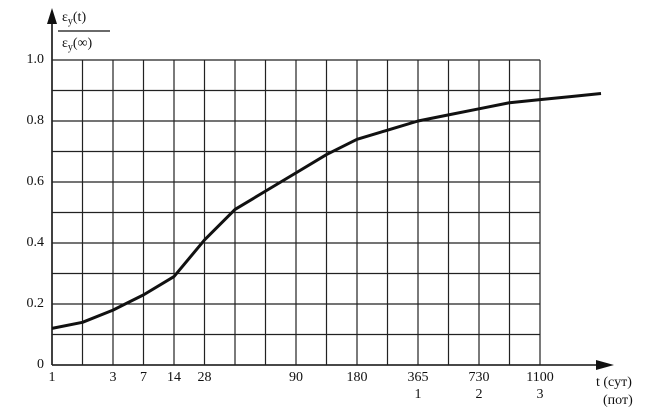  Describe the element at coordinates (357, 377) in the screenshot. I see `x-tick-label: 180` at that location.